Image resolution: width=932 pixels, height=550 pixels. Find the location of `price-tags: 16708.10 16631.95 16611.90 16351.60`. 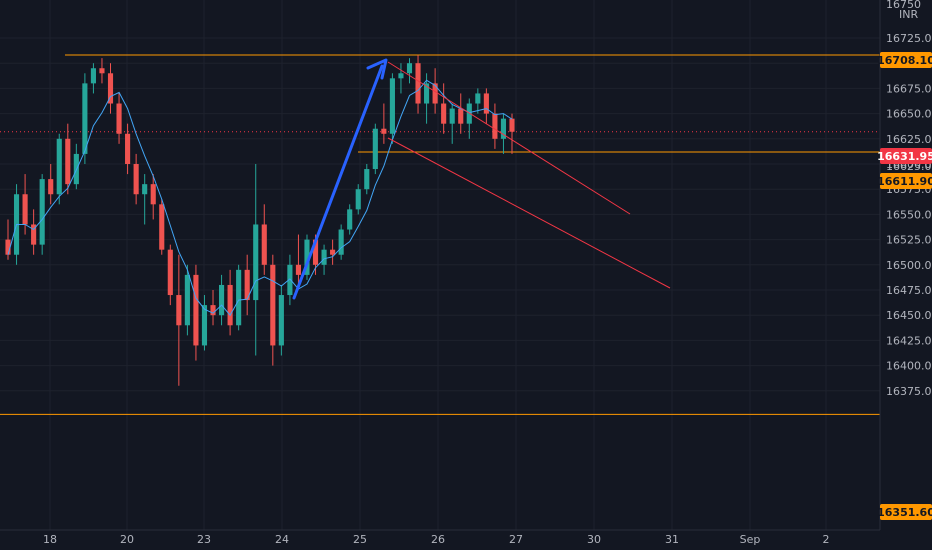

price-tags: 16708.10 16631.95 16611.90 16351.60 is located at coordinates (904, 286).